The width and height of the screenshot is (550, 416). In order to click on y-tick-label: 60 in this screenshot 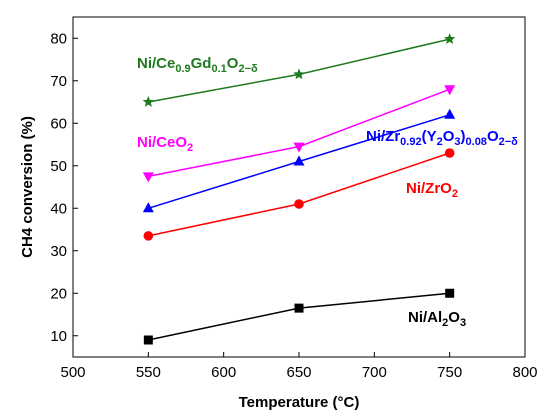, I will do `click(58, 123)`.